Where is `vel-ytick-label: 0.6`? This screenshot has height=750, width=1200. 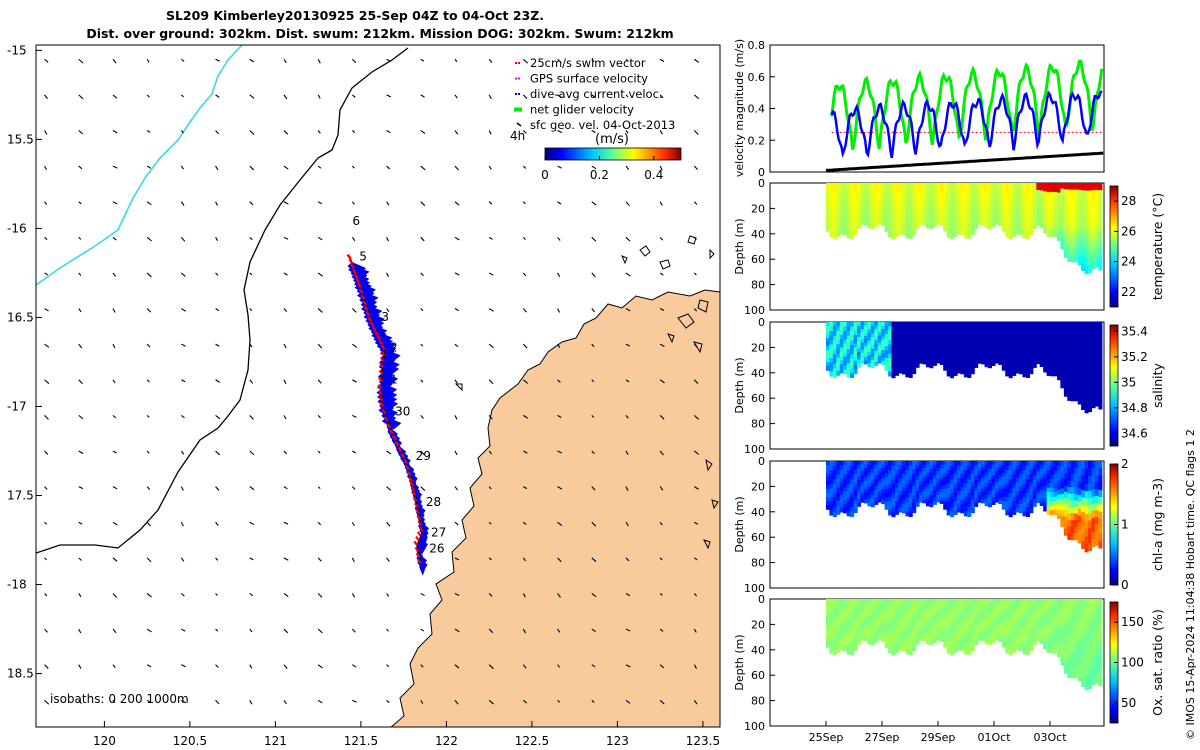 vel-ytick-label: 0.6 is located at coordinates (757, 77).